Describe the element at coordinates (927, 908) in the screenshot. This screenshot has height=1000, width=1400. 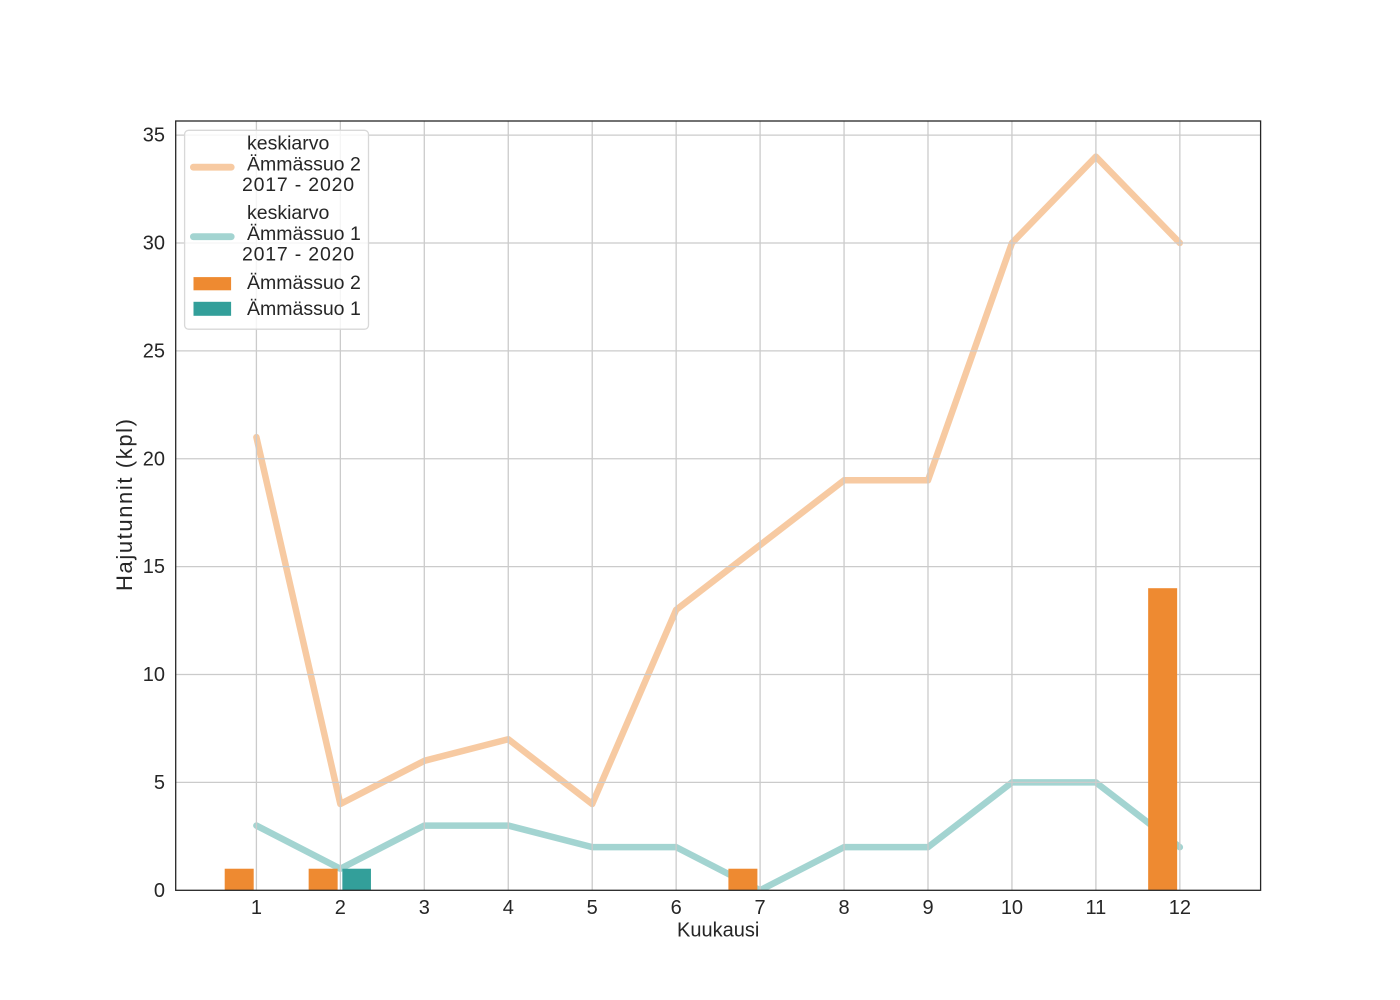
I see `svg-text: 9` at that location.